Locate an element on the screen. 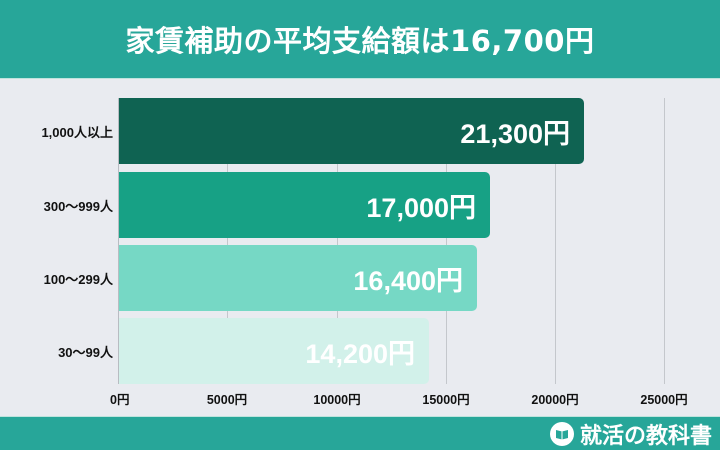 This screenshot has width=720, height=450. brand-name: 就活の教科書 is located at coordinates (645, 436).